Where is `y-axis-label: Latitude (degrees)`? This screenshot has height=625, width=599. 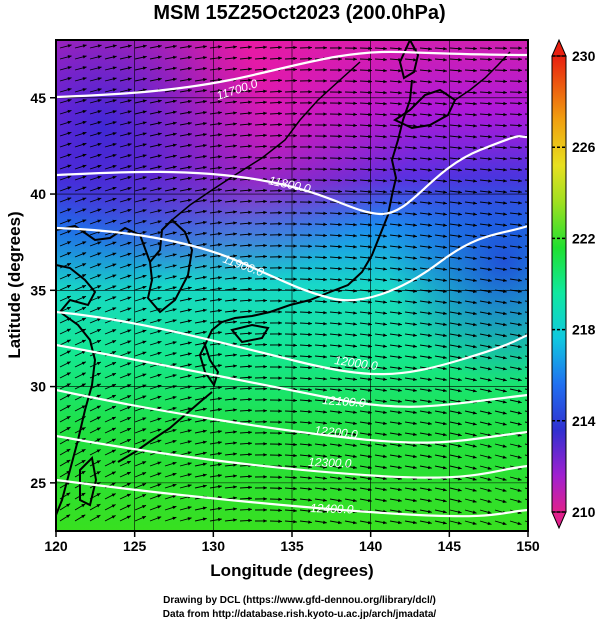 y-axis-label: Latitude (degrees) is located at coordinates (14, 284).